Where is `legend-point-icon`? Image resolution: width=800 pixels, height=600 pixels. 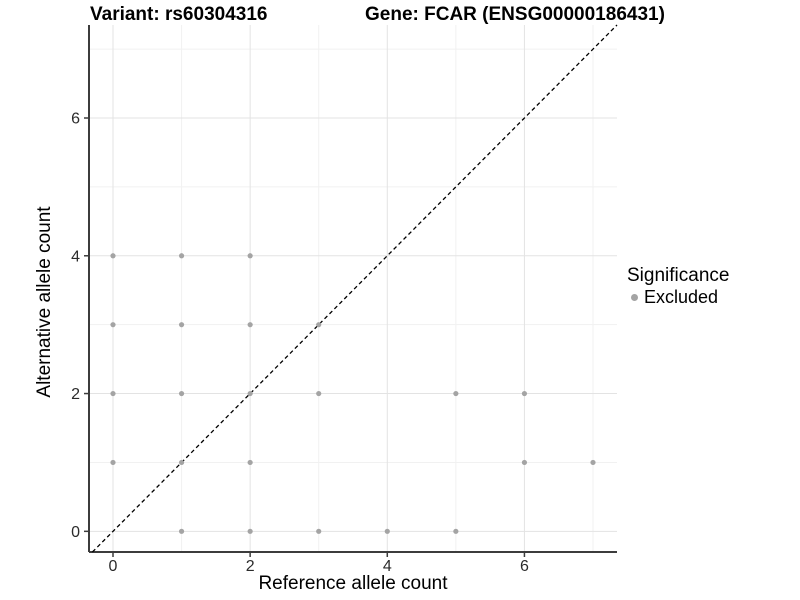 legend-point-icon is located at coordinates (634, 297).